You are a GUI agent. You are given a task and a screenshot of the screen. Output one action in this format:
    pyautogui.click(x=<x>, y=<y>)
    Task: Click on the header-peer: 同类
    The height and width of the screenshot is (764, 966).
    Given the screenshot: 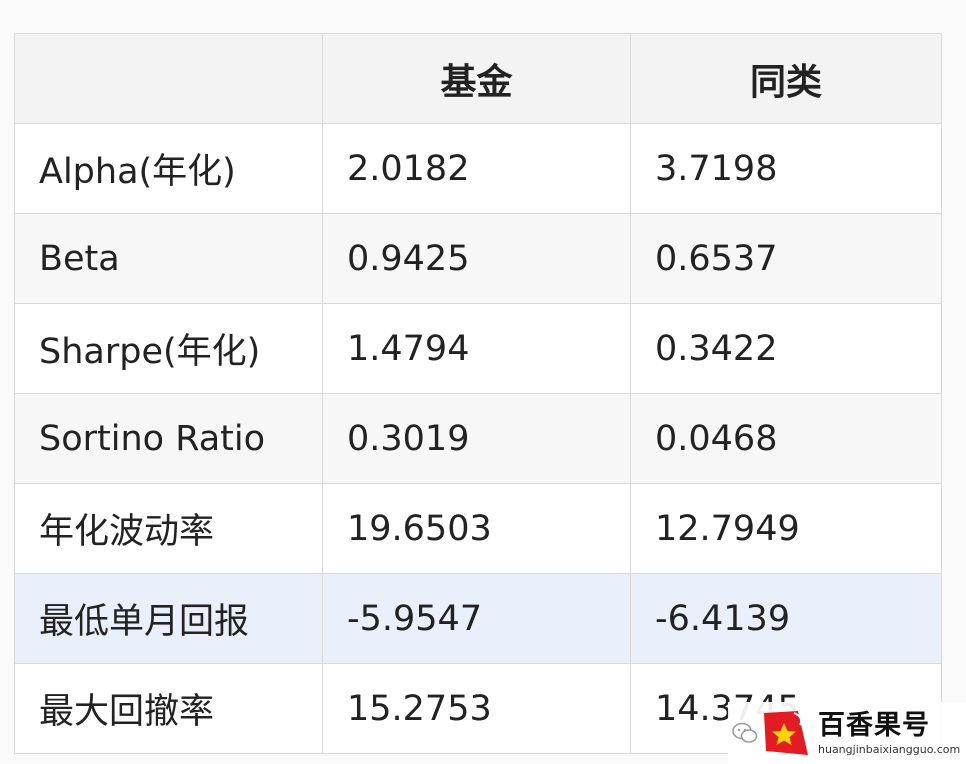 What is the action you would take?
    pyautogui.click(x=786, y=78)
    